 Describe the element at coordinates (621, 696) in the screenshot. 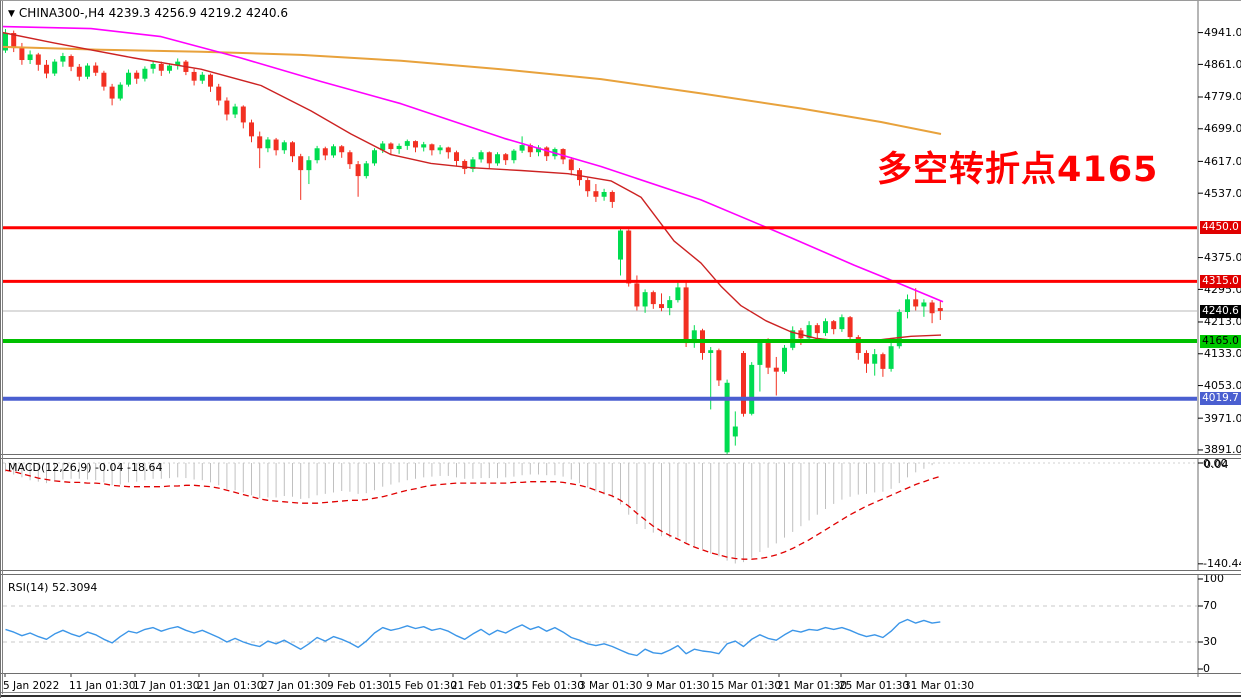

I see `window-bottom-frame` at that location.